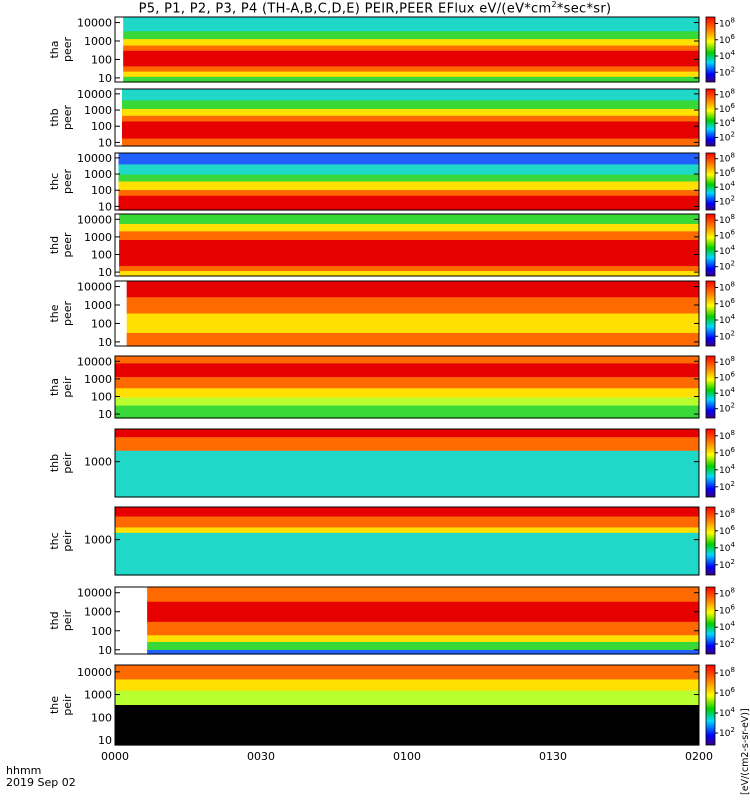 This screenshot has width=750, height=800. What do you see at coordinates (261, 756) in the screenshot?
I see `x-tick-label: 0030` at bounding box center [261, 756].